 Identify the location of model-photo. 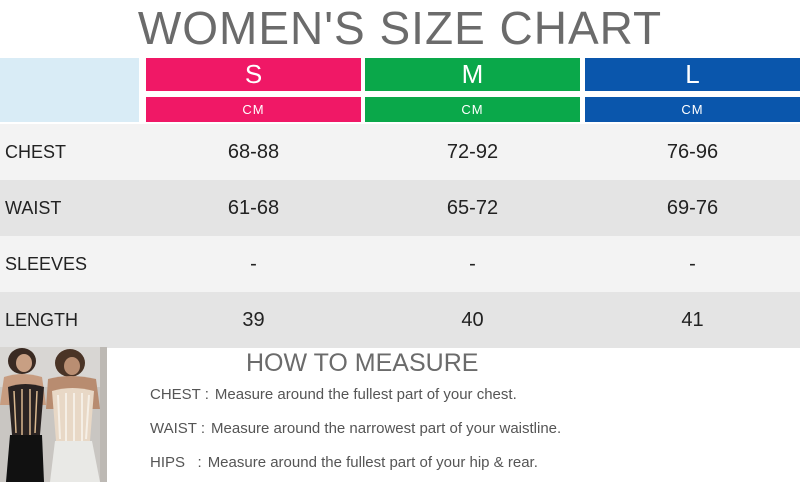
(53, 414).